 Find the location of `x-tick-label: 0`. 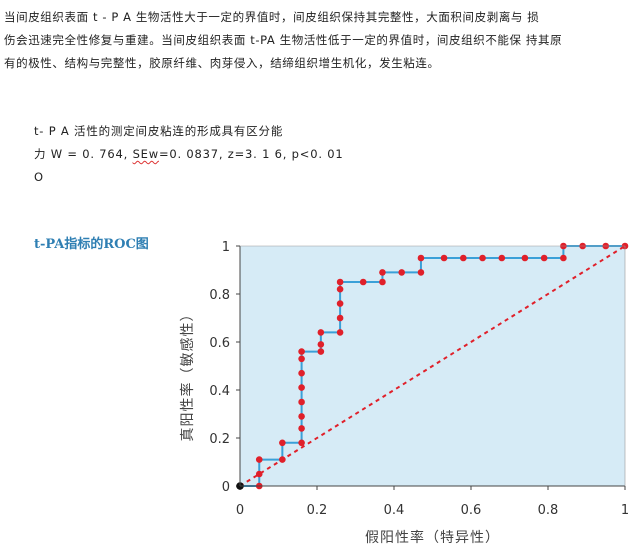

x-tick-label: 0 is located at coordinates (240, 510).